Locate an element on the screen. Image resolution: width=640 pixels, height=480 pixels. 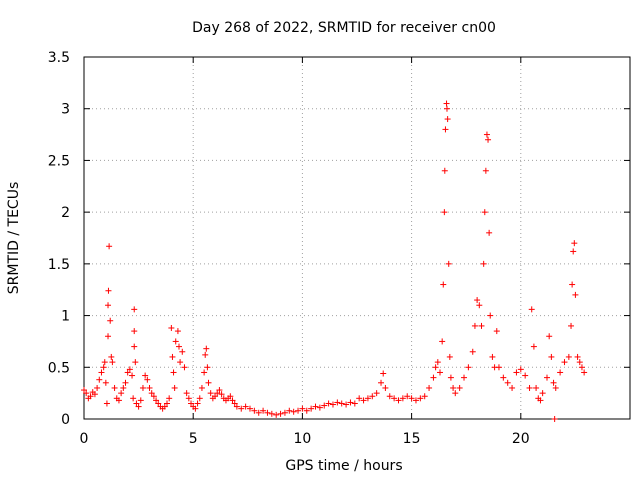
y-tick-label: 3.5 is located at coordinates (59, 58).